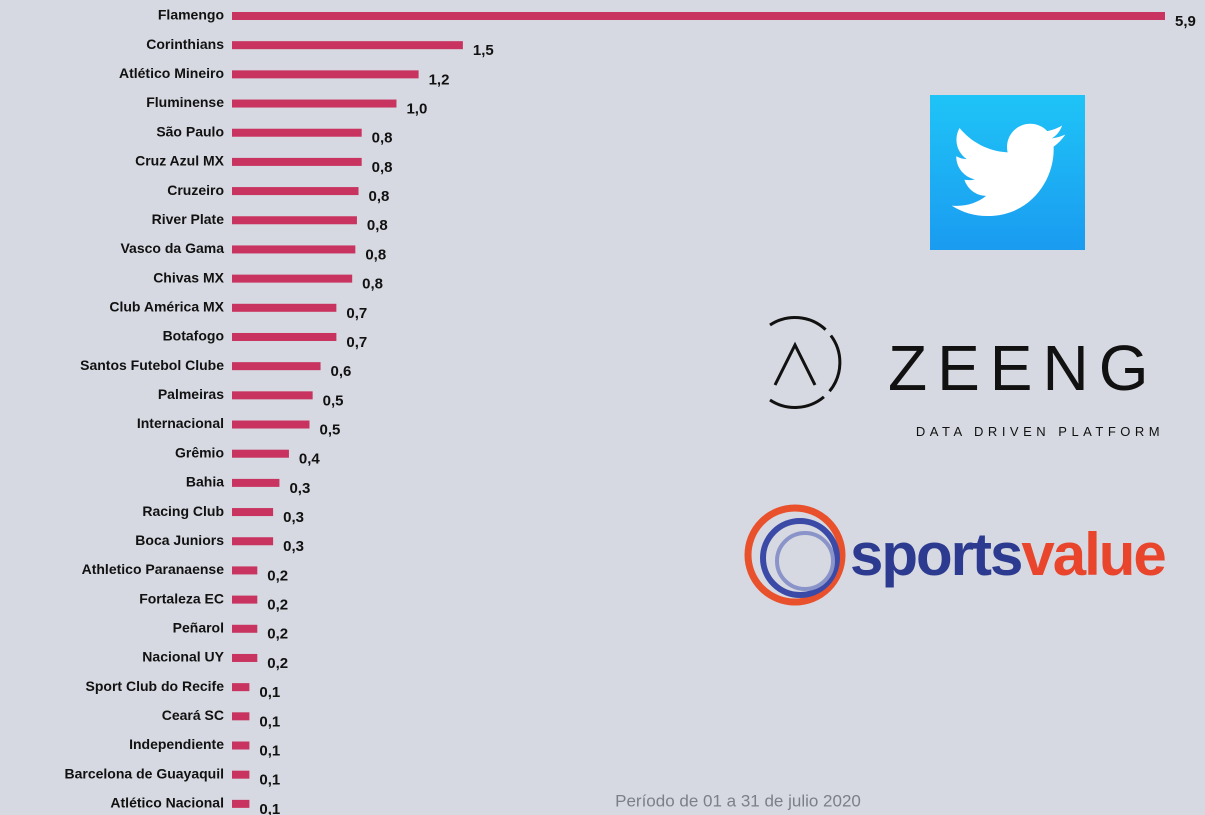 Image resolution: width=1205 pixels, height=815 pixels. What do you see at coordinates (152, 365) in the screenshot?
I see `category-label: Santos Futebol Clube` at bounding box center [152, 365].